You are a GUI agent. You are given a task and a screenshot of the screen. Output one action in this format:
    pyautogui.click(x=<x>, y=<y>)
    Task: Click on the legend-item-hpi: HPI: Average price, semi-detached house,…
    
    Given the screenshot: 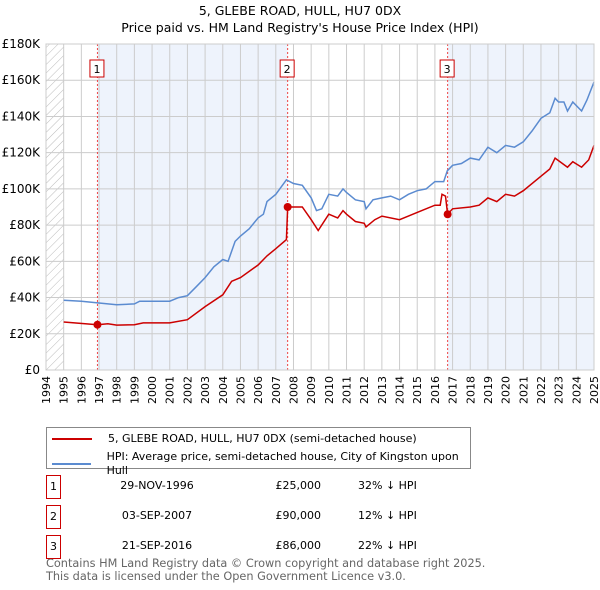 What is the action you would take?
    pyautogui.click(x=261, y=464)
    